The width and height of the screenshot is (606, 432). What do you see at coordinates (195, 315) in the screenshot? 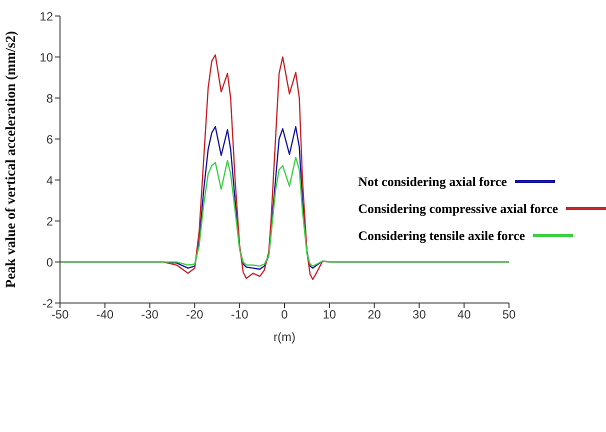
I see `x-tick-label: -20` at bounding box center [195, 315].